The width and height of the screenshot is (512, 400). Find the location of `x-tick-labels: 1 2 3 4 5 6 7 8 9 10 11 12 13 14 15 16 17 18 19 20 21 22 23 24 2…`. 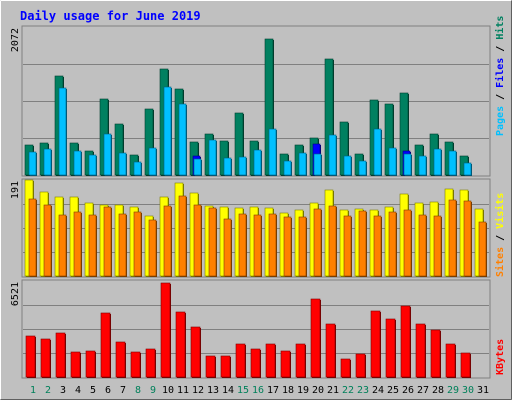

x-tick-labels: 1 2 3 4 5 6 7 8 9 10 11 12 13 14 15 16 17 18 19 20 21 22 23 24 2… is located at coordinates (259, 390).